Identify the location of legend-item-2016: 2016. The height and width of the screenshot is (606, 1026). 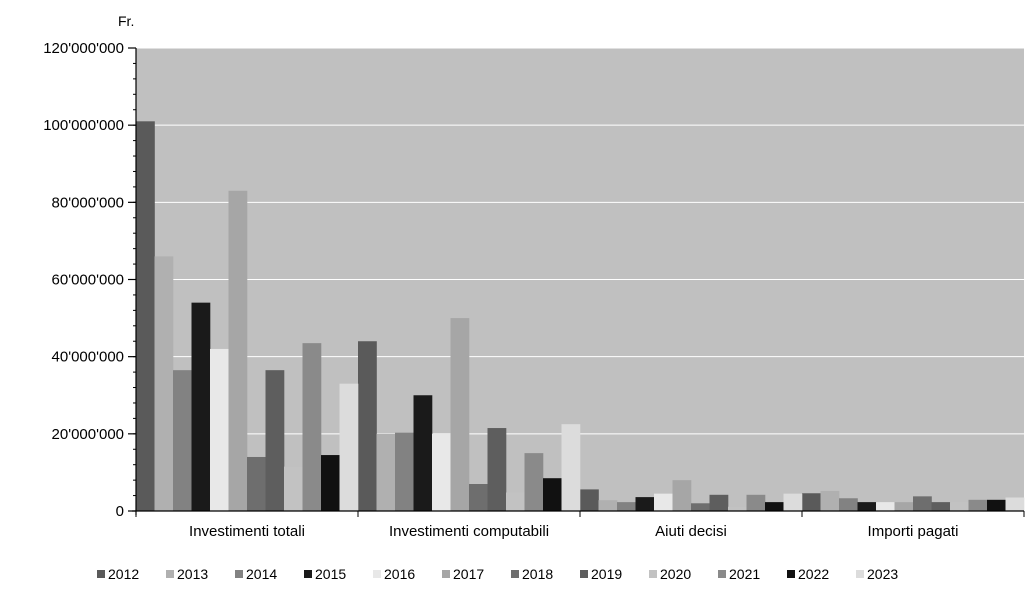
(394, 574).